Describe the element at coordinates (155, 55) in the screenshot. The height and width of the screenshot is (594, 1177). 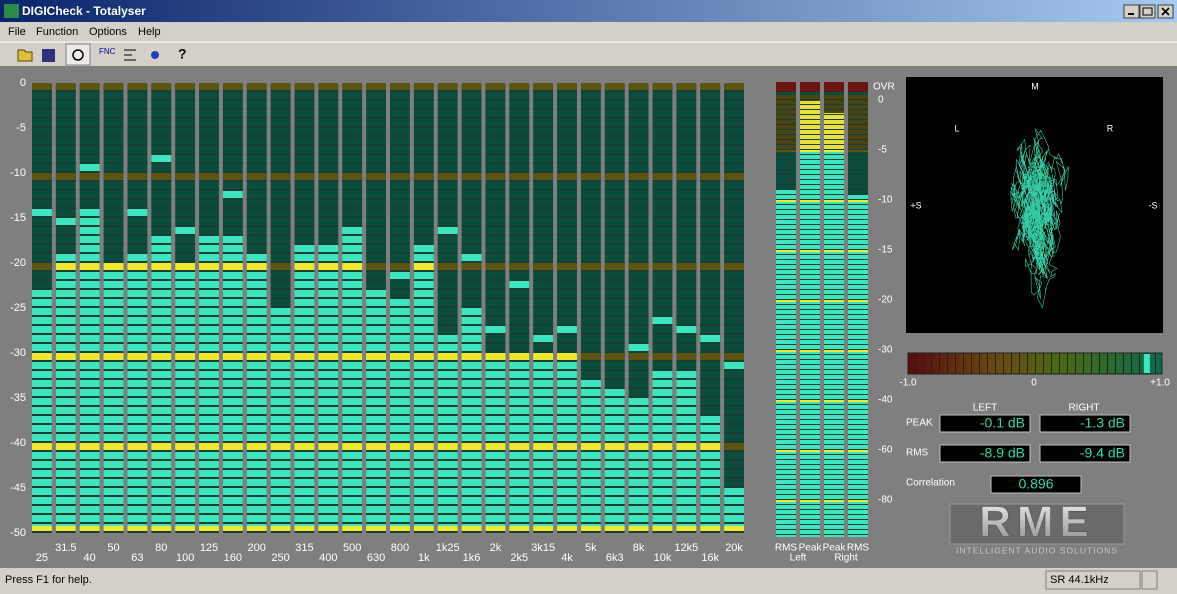
I see `options-icon` at that location.